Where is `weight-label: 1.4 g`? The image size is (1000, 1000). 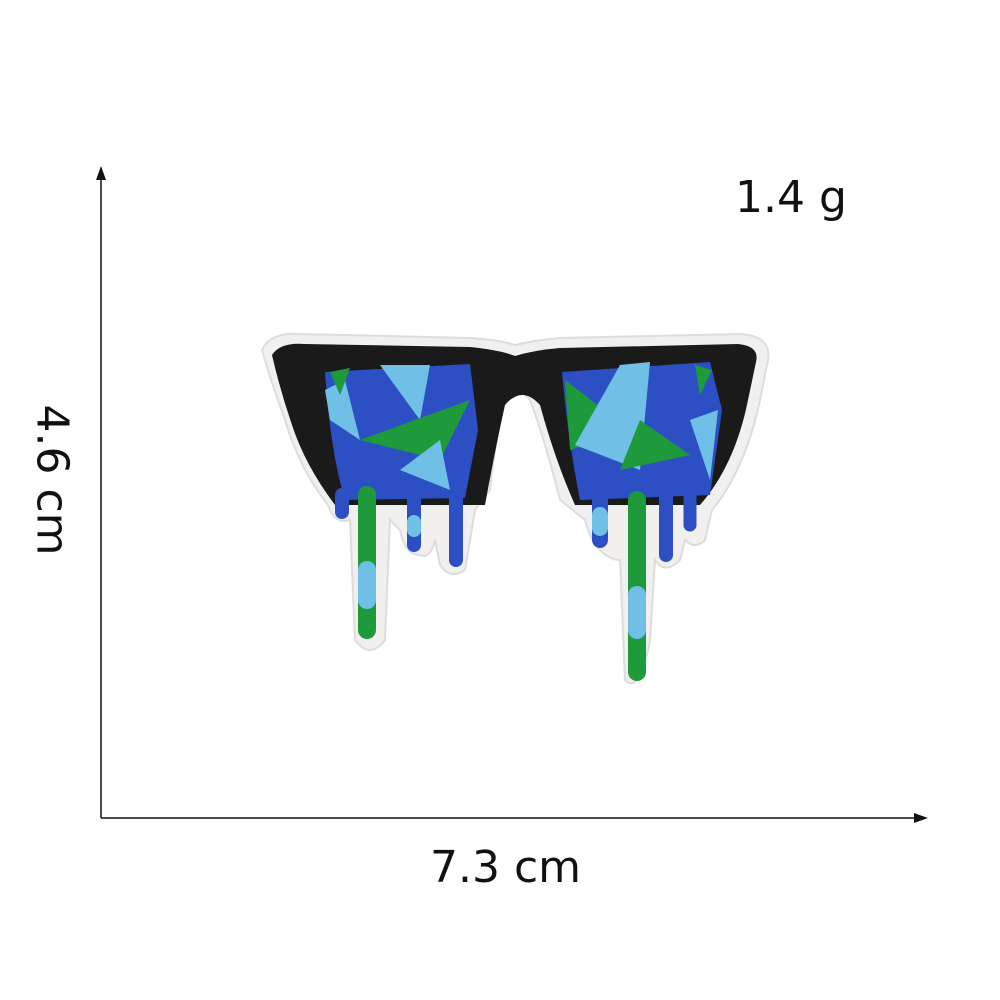 weight-label: 1.4 g is located at coordinates (791, 197).